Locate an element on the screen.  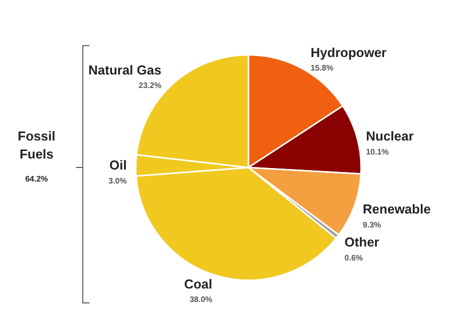
data-label: 15.8% is located at coordinates (322, 68).